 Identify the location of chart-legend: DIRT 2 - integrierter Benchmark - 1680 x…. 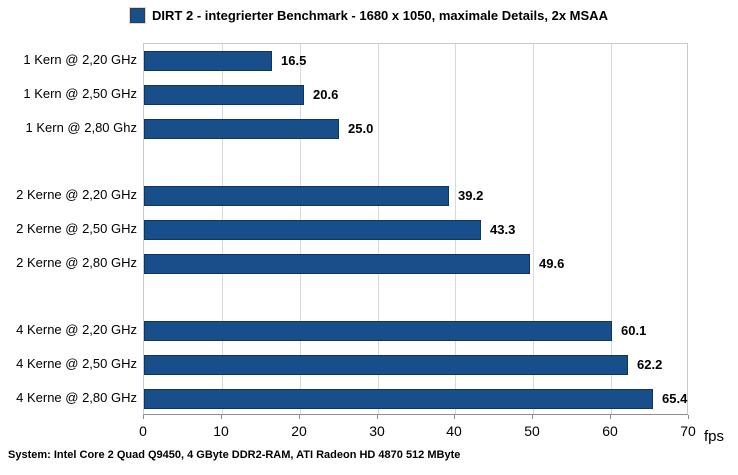
(369, 15).